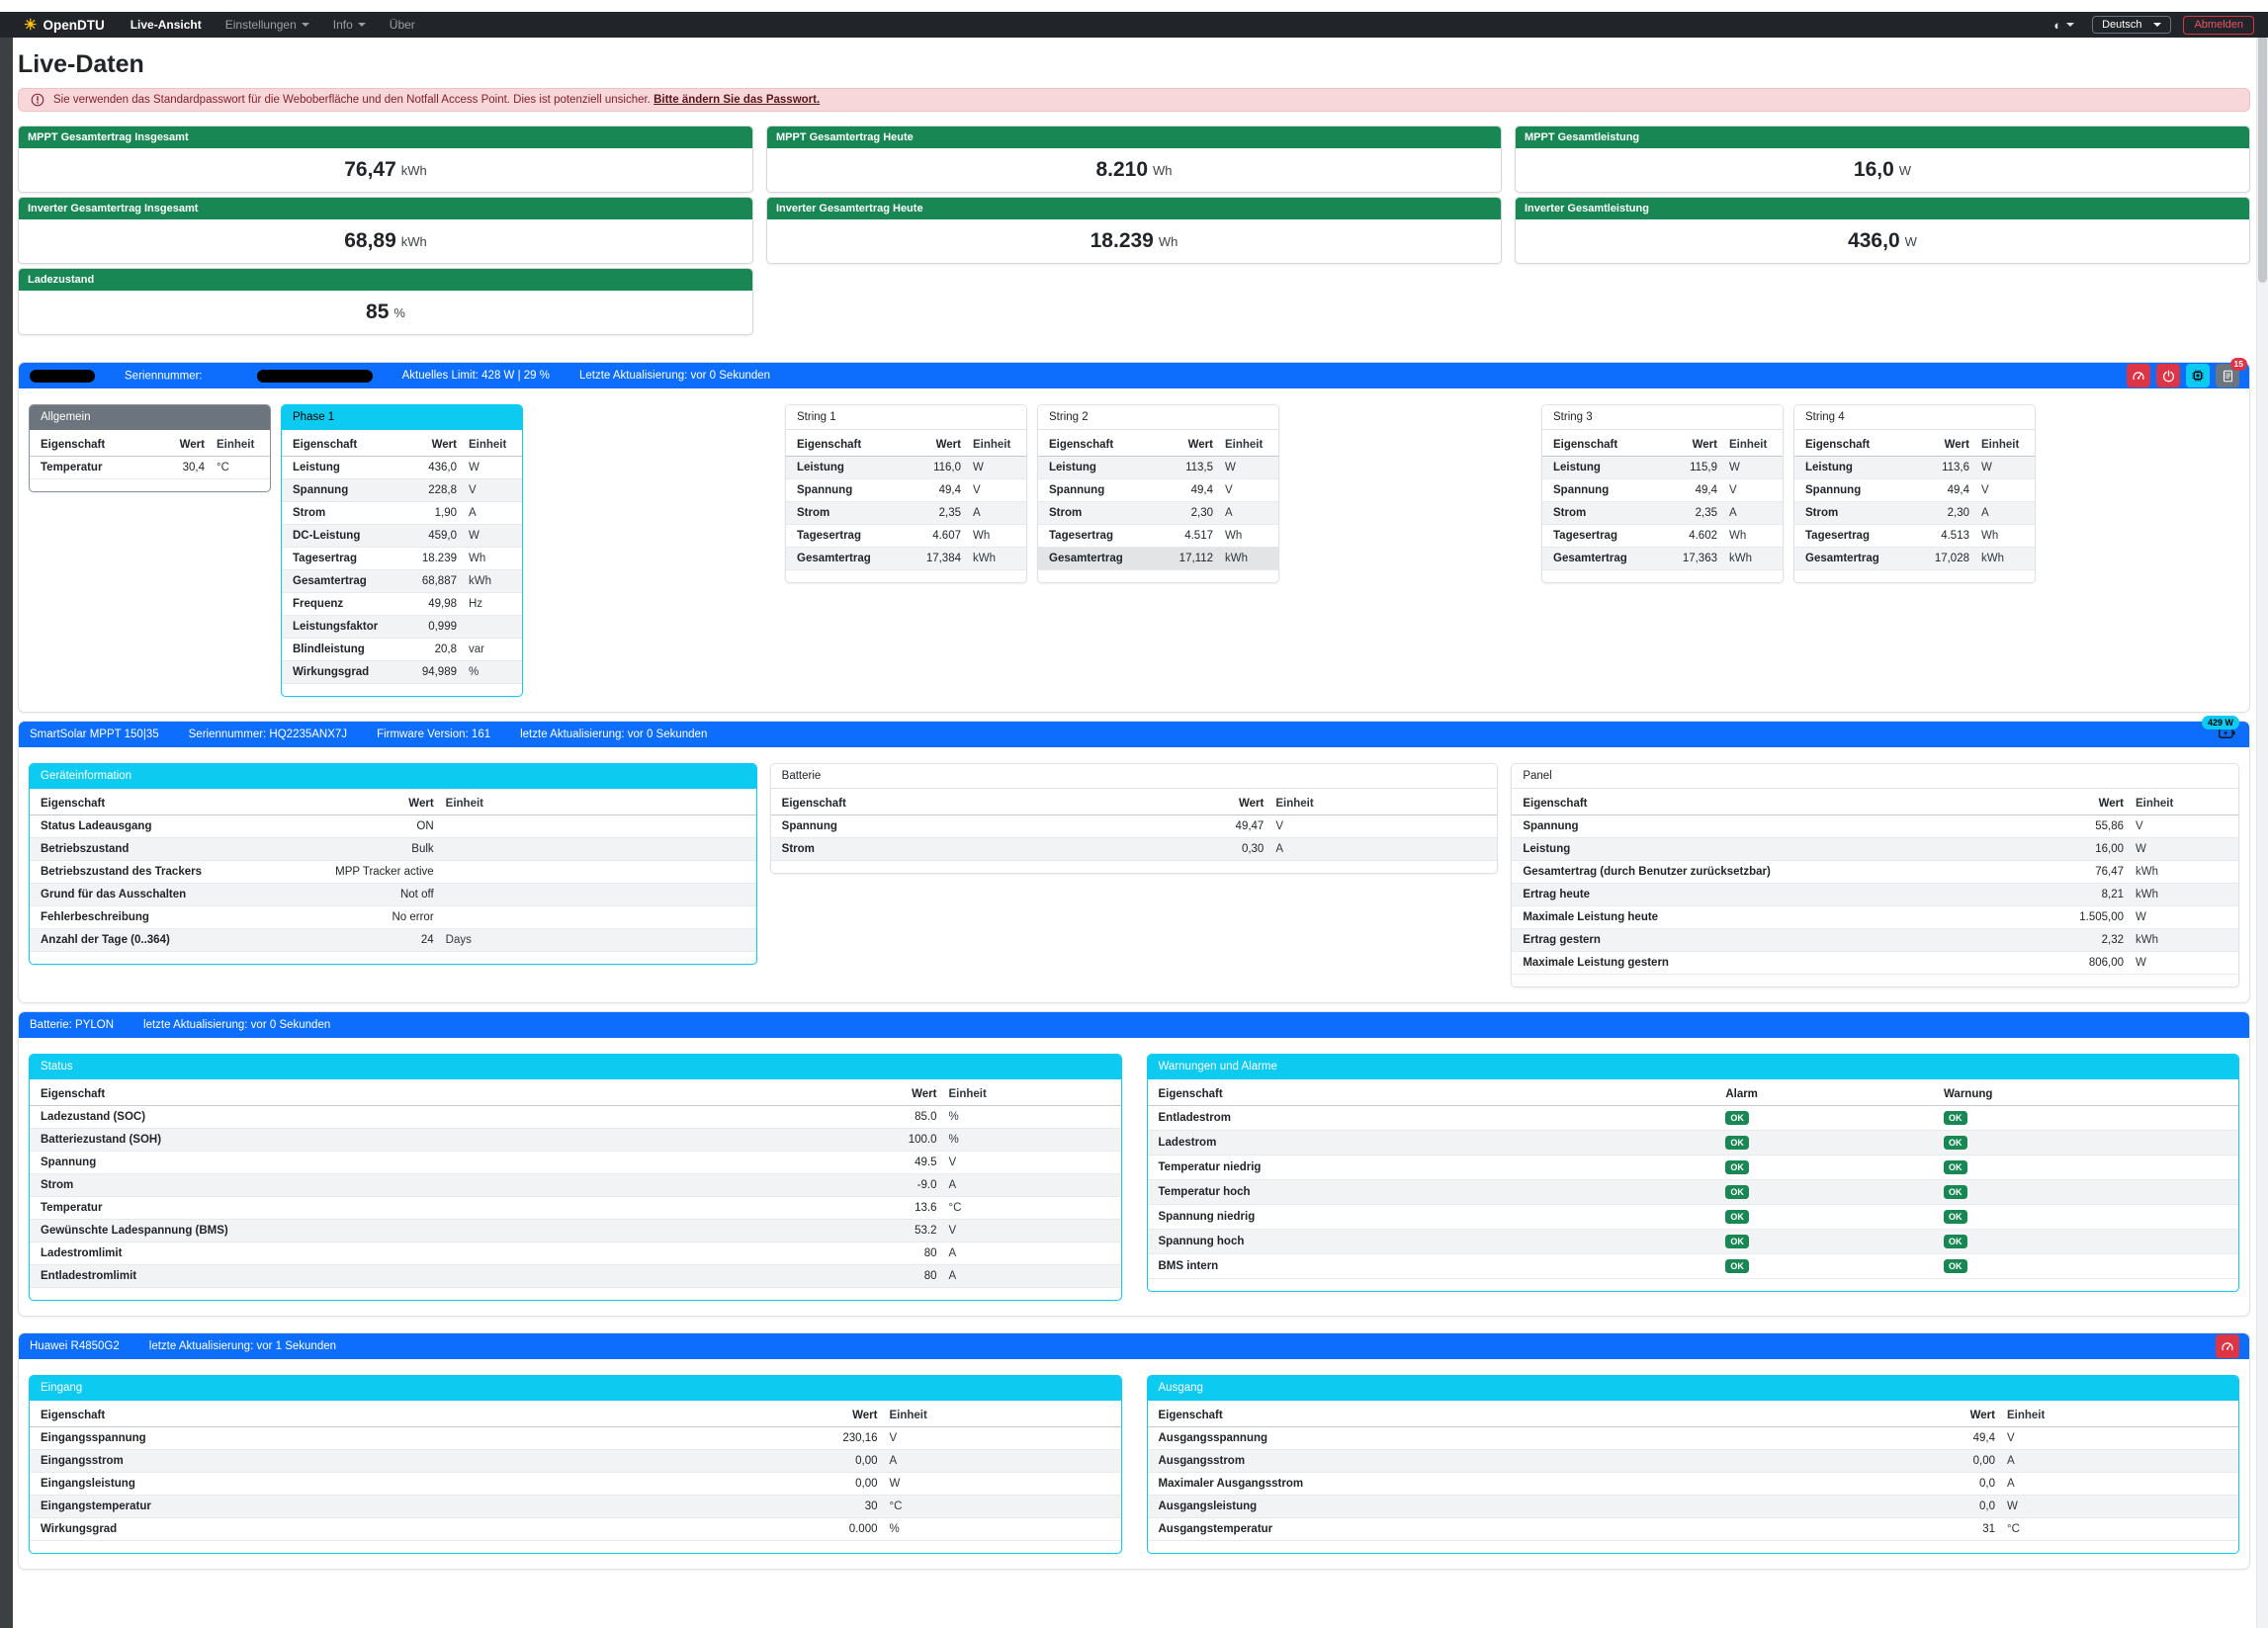  What do you see at coordinates (2168, 375) in the screenshot?
I see `power-button` at bounding box center [2168, 375].